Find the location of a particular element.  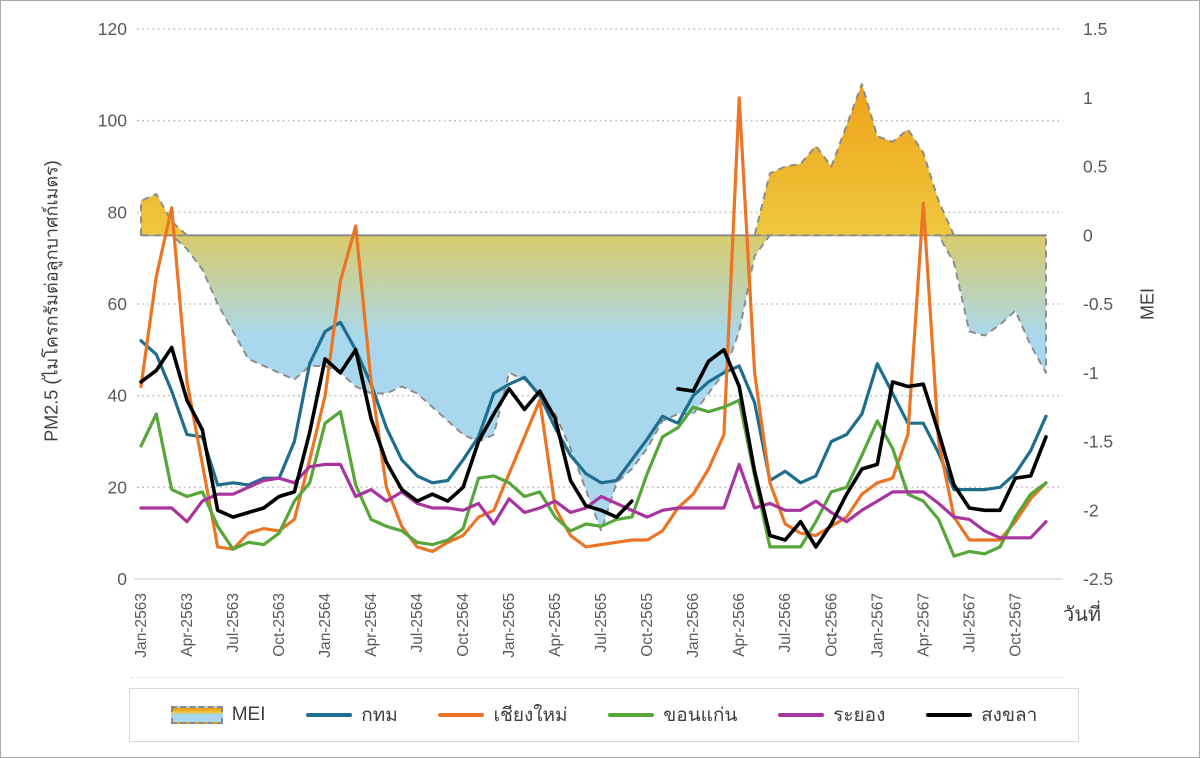

svg-text: Apr-2564 is located at coordinates (371, 625).